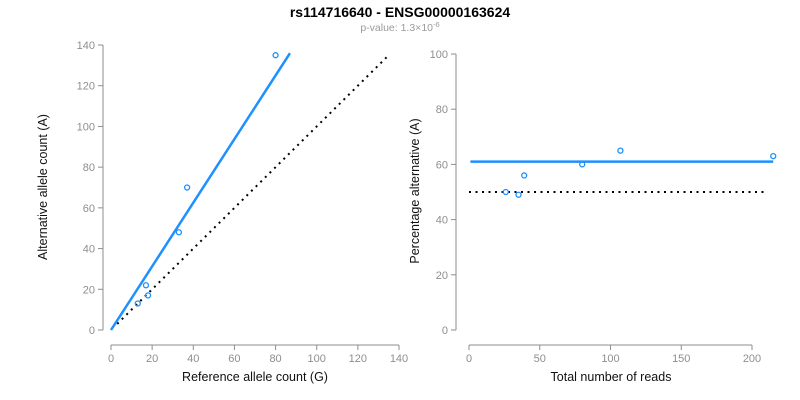  Describe the element at coordinates (43, 187) in the screenshot. I see `left-y-axis-title: Alternative allele count (A)` at that location.